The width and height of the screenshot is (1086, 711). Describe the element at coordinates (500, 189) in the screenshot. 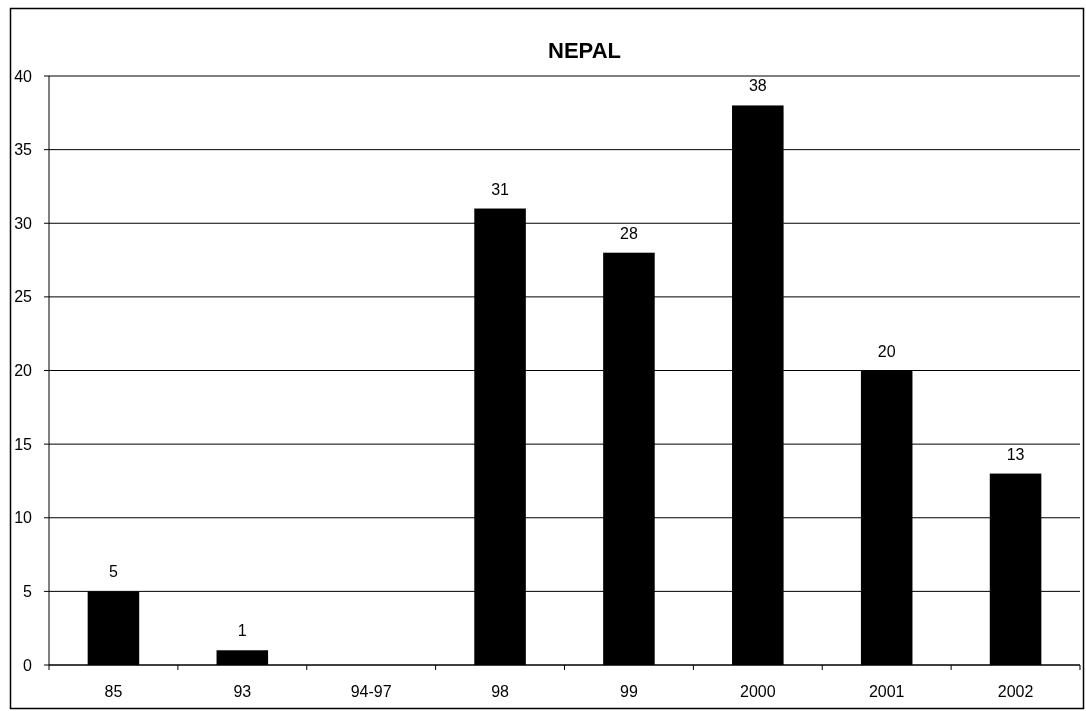

I see `data-label: 31` at that location.